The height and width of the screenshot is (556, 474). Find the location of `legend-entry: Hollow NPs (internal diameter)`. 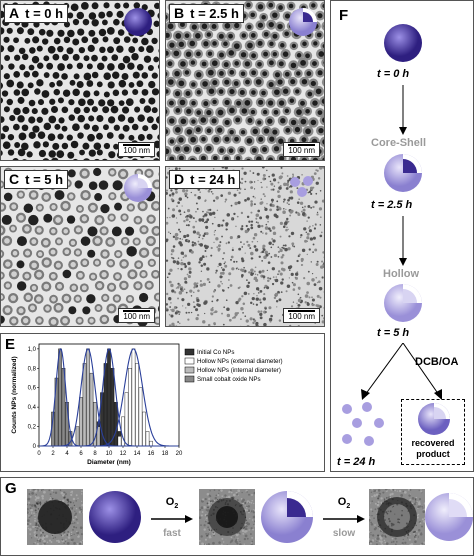

legend-entry: Hollow NPs (internal diameter) is located at coordinates (239, 370).